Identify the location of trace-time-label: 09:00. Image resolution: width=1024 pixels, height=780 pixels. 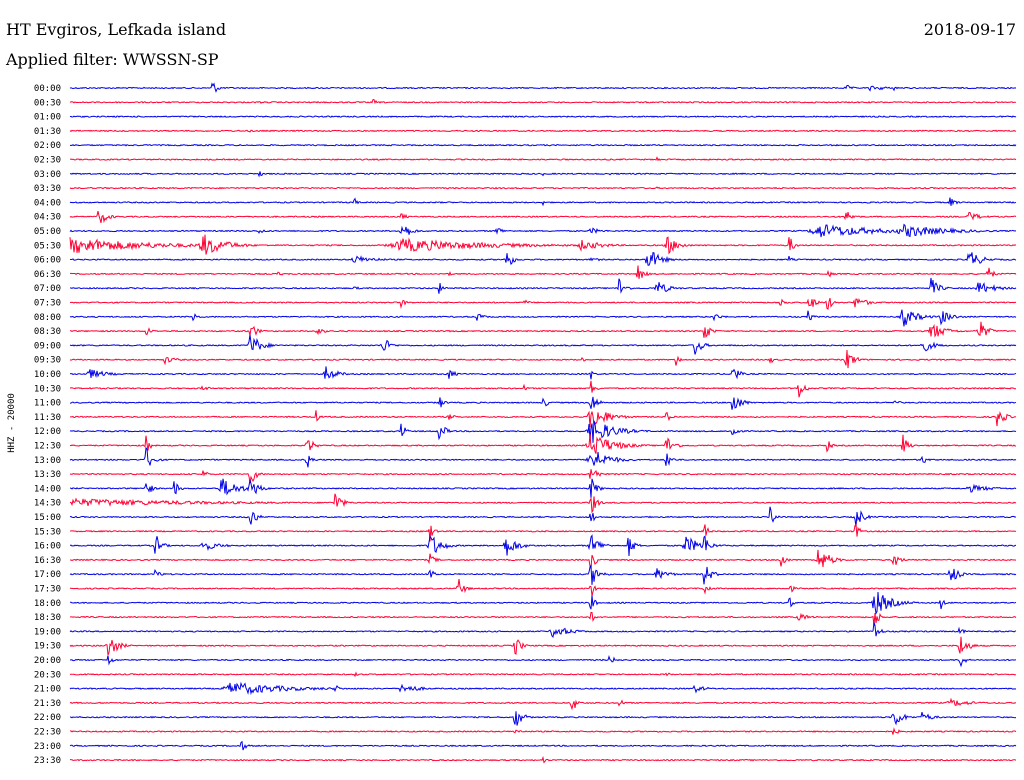
(47, 346).